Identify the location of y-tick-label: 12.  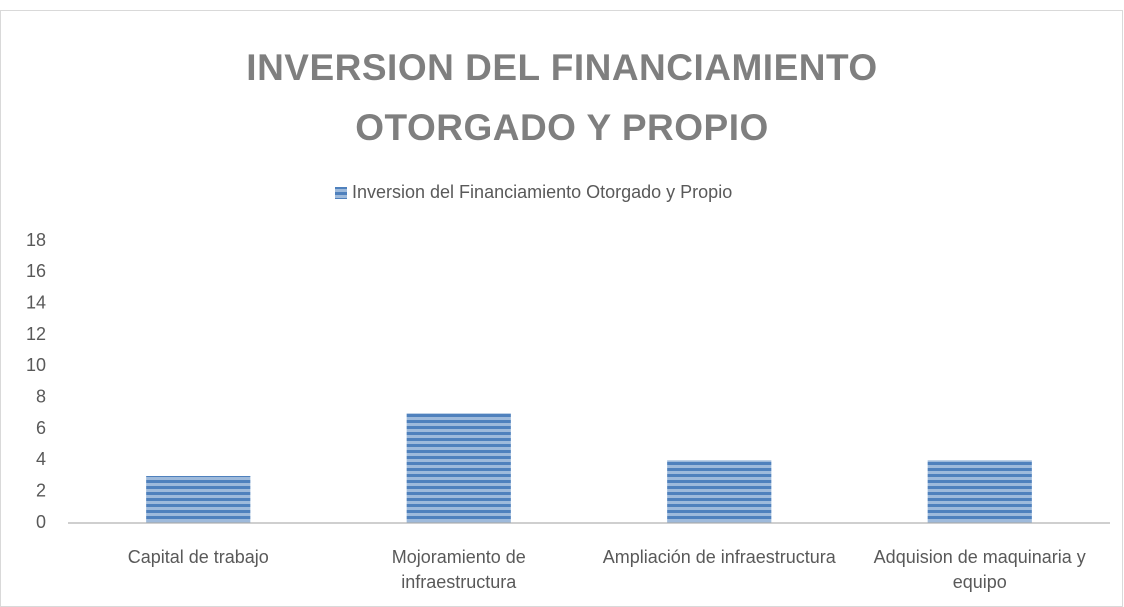
(36, 334).